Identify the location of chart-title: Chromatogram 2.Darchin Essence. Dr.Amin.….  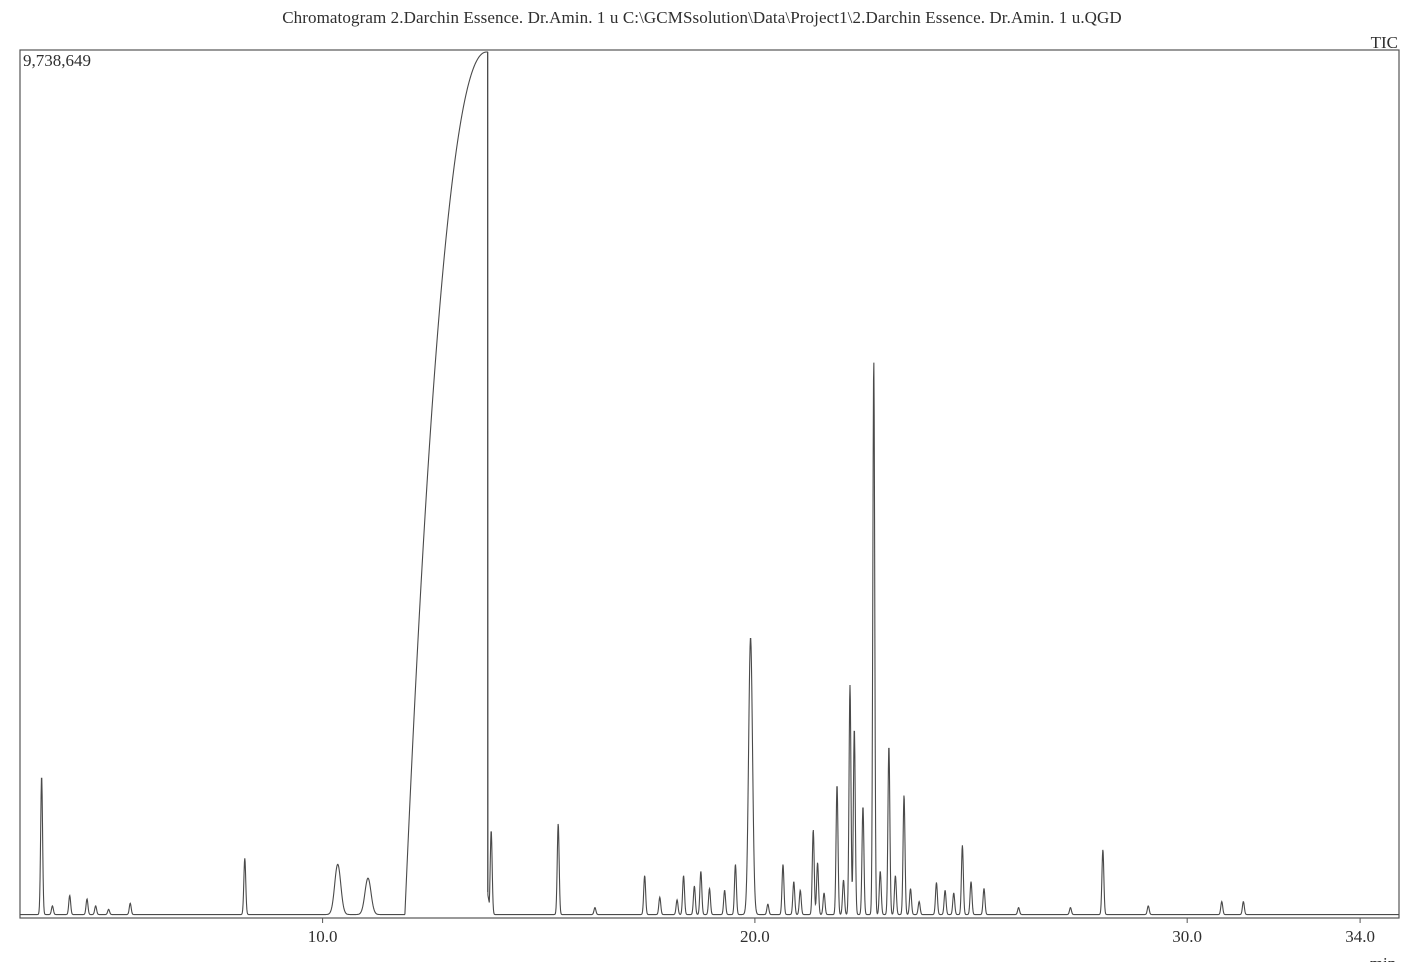
(702, 17).